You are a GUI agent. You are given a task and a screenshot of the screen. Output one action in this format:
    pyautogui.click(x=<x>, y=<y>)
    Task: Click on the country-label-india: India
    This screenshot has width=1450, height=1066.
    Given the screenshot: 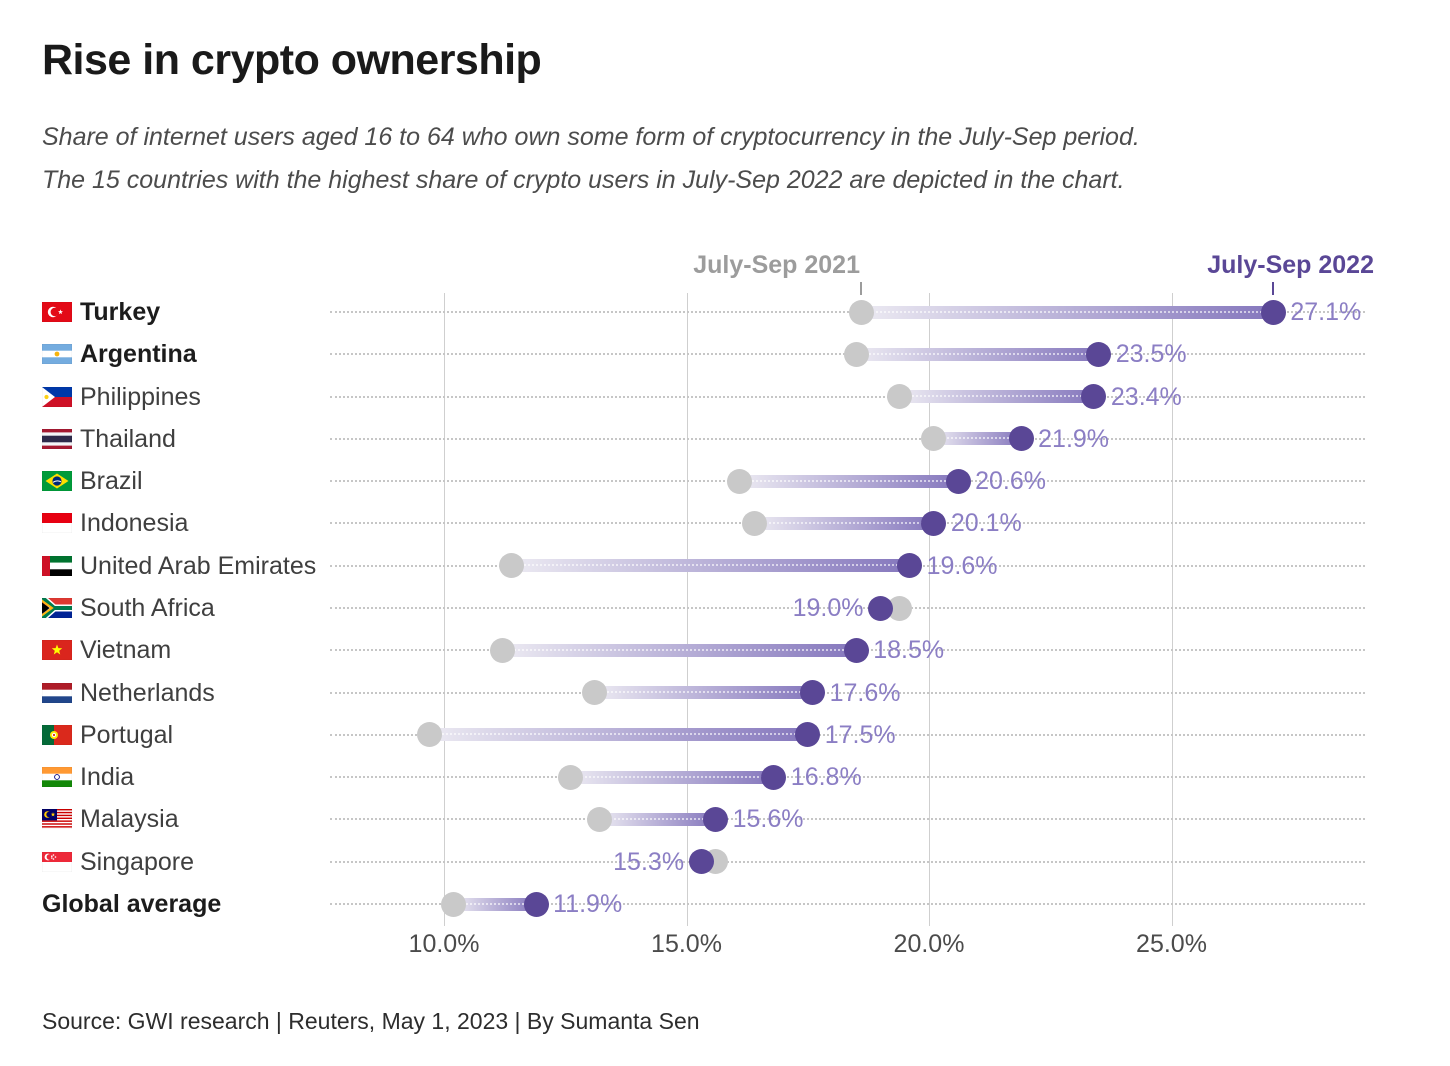 What is the action you would take?
    pyautogui.click(x=107, y=777)
    